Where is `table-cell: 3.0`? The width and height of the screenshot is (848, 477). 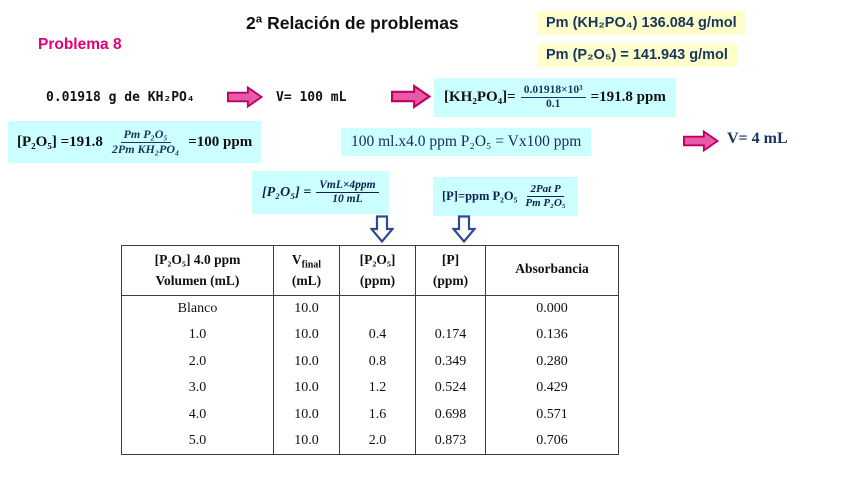 table-cell: 3.0 is located at coordinates (197, 388).